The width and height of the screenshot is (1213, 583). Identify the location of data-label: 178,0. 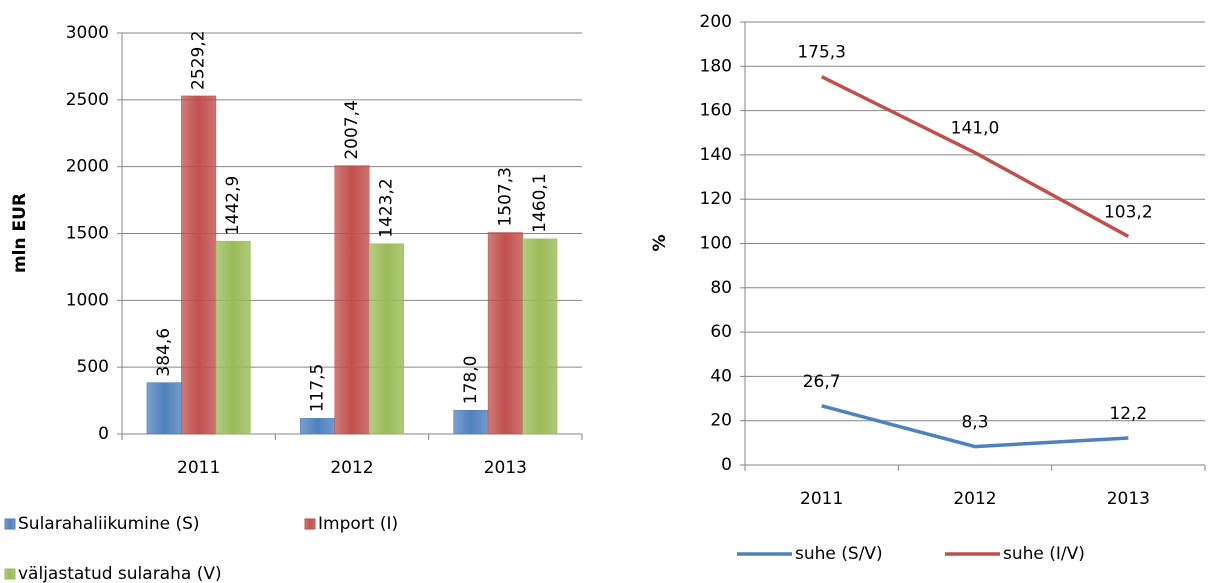
(471, 380).